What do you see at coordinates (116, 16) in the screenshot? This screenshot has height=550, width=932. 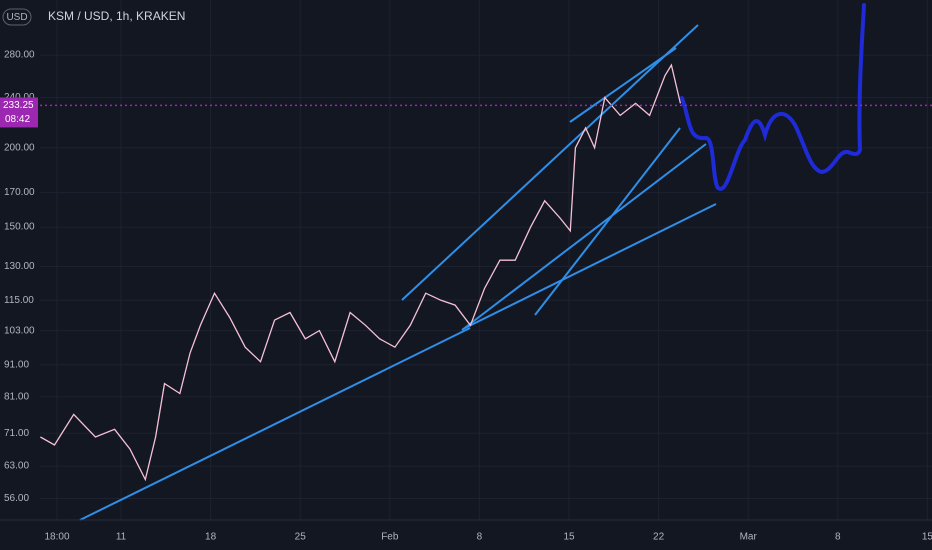 I see `chart-title: KSM / USD, 1h, KRAKEN` at bounding box center [116, 16].